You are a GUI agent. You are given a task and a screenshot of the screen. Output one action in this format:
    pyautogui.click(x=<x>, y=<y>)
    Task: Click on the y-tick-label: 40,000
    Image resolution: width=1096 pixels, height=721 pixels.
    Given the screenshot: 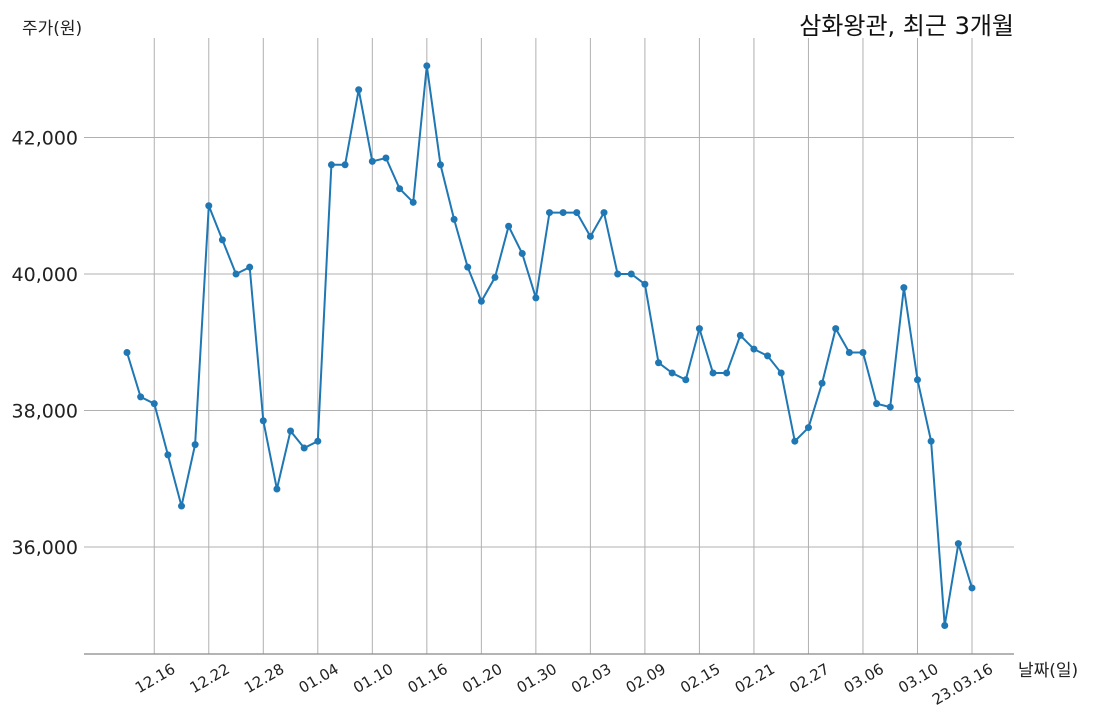 What is the action you would take?
    pyautogui.click(x=45, y=275)
    